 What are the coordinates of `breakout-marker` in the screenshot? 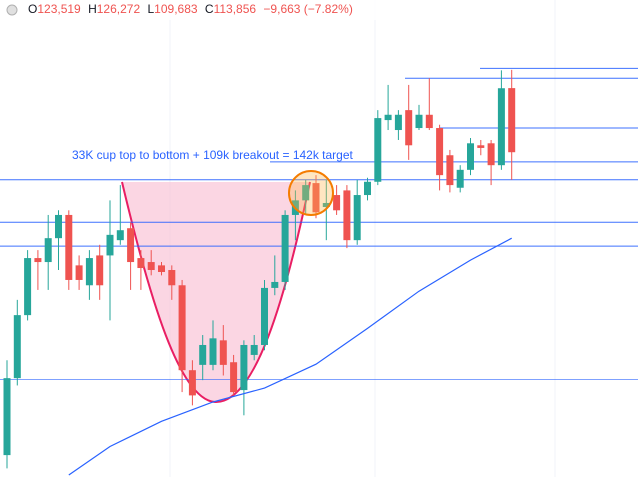 It's located at (311, 193).